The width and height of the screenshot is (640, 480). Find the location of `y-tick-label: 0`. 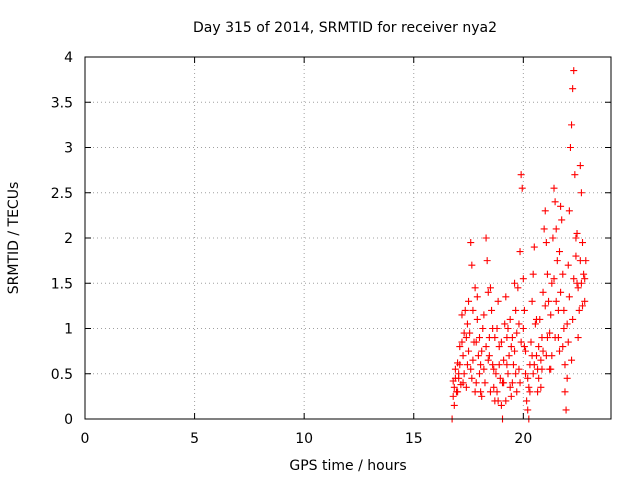

y-tick-label: 0 is located at coordinates (68, 420).